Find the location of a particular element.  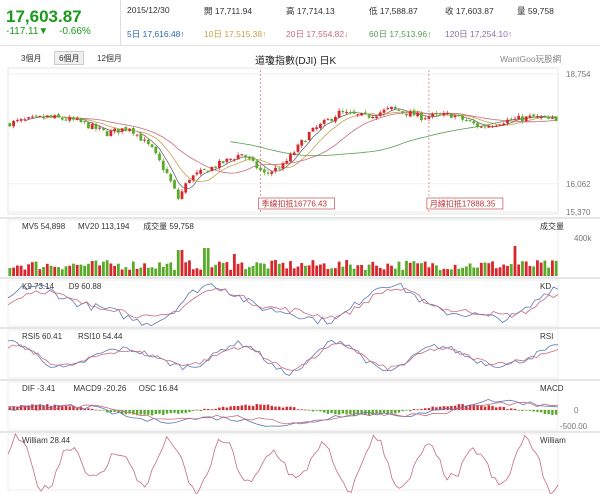

william-panel-indicator-label: William 28.44 is located at coordinates (46, 440).